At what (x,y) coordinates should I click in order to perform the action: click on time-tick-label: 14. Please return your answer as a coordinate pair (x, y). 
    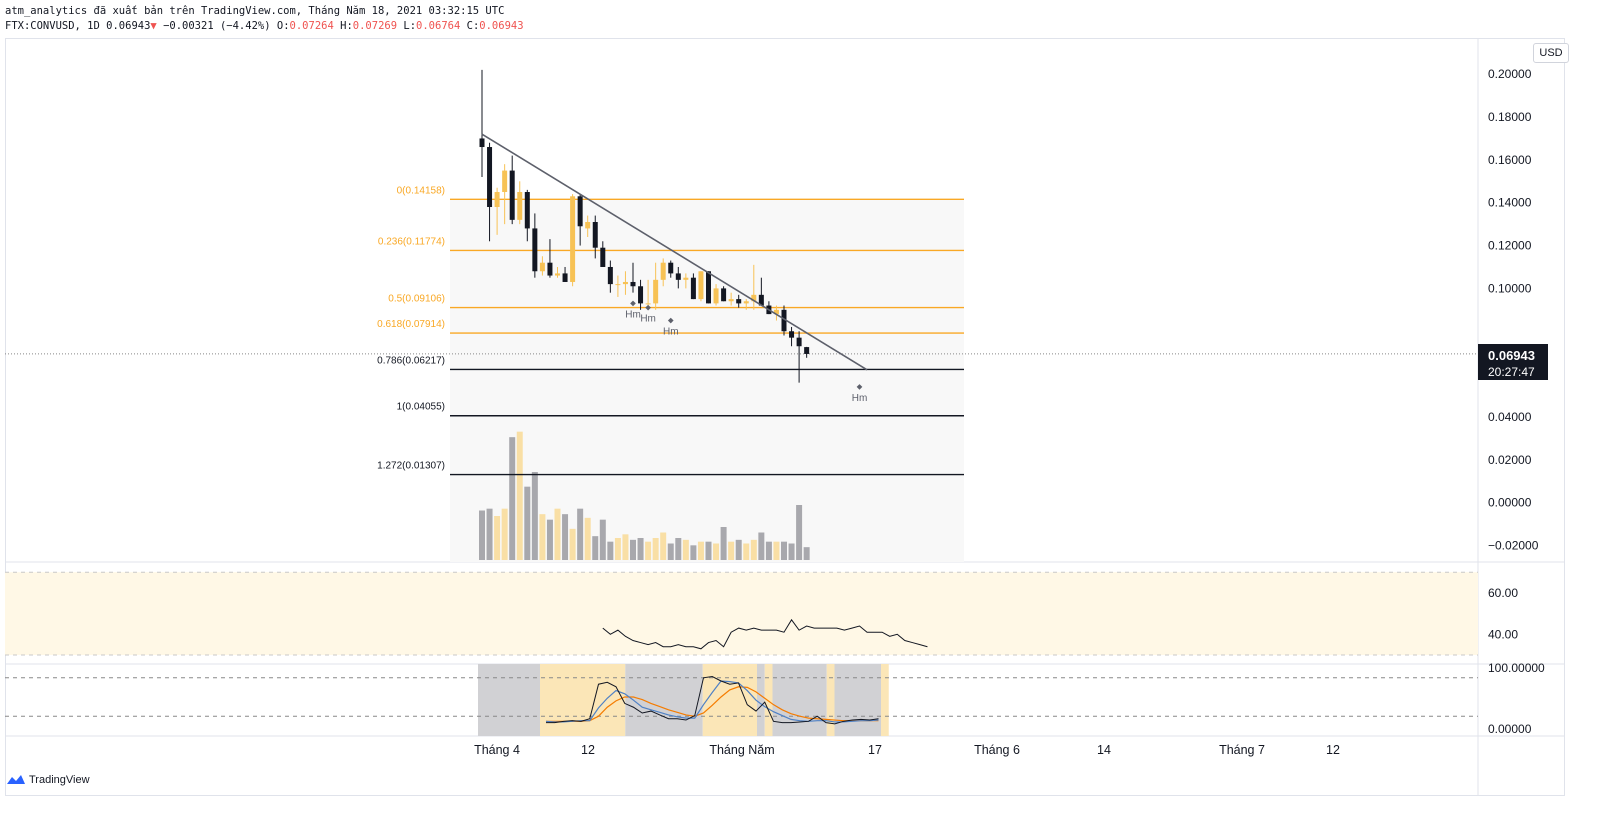
    Looking at the image, I should click on (1104, 750).